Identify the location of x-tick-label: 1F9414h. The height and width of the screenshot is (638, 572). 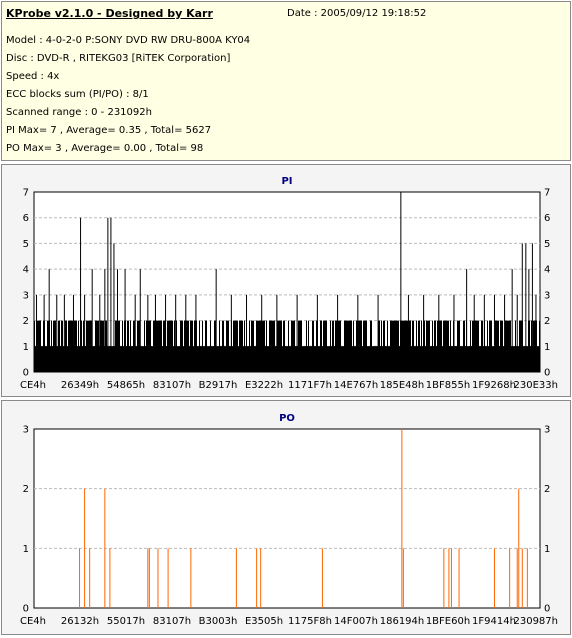
(494, 621).